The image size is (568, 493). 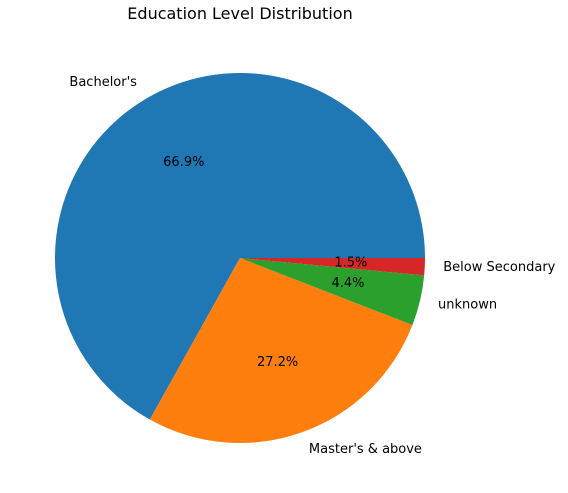 I want to click on pie-slice-unknown, so click(x=332, y=292).